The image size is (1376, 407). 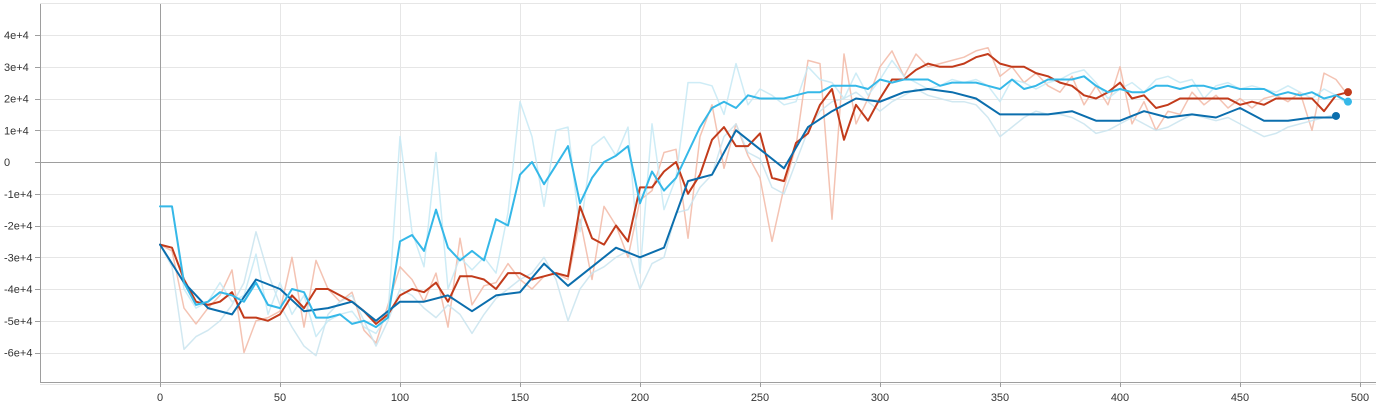 What do you see at coordinates (1000, 398) in the screenshot?
I see `x-tick-label: 350` at bounding box center [1000, 398].